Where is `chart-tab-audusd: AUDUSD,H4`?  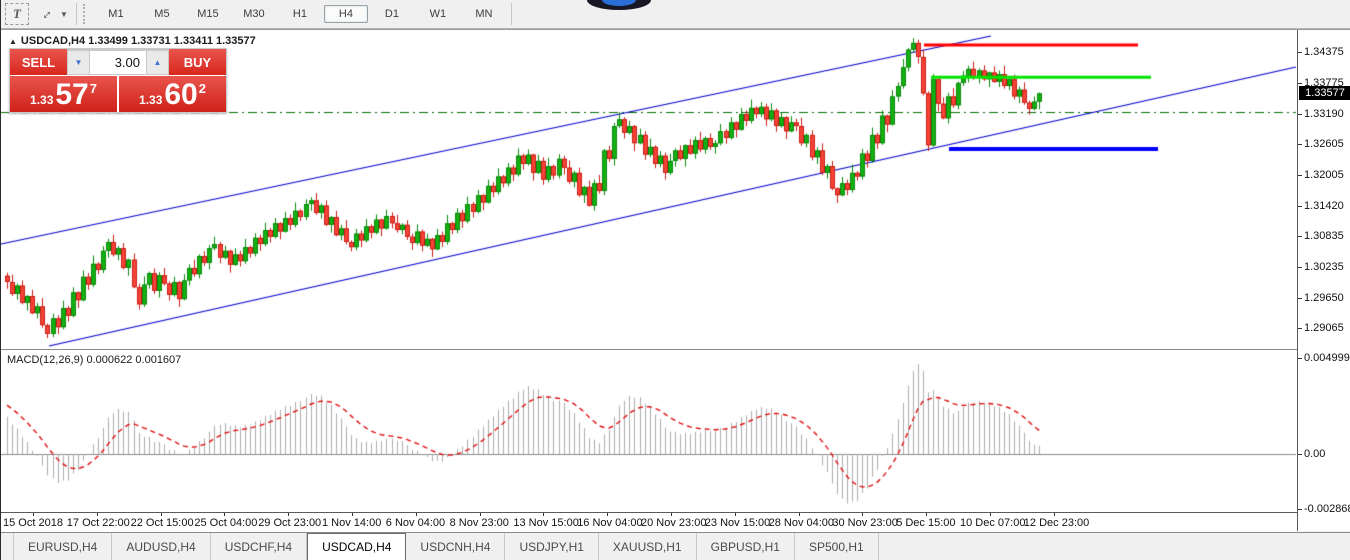 chart-tab-audusd: AUDUSD,H4 is located at coordinates (161, 546).